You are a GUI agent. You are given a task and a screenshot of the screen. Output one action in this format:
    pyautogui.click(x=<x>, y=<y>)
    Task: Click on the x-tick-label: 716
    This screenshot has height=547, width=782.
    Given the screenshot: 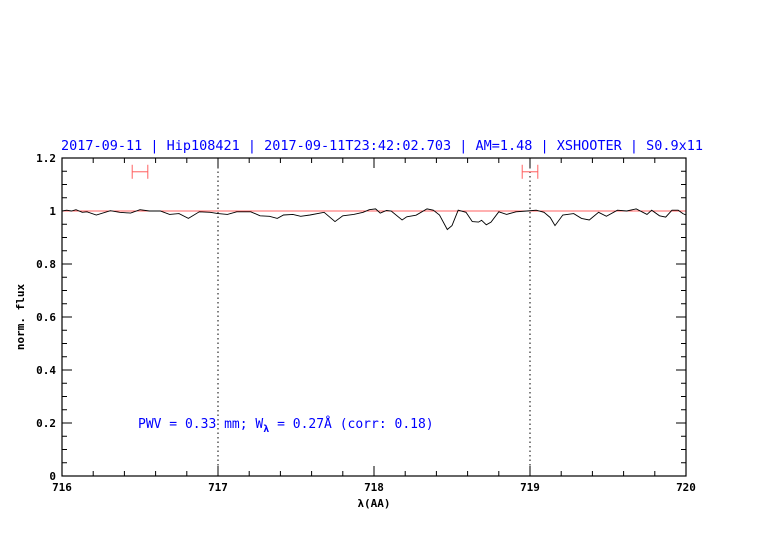 What is the action you would take?
    pyautogui.click(x=62, y=487)
    